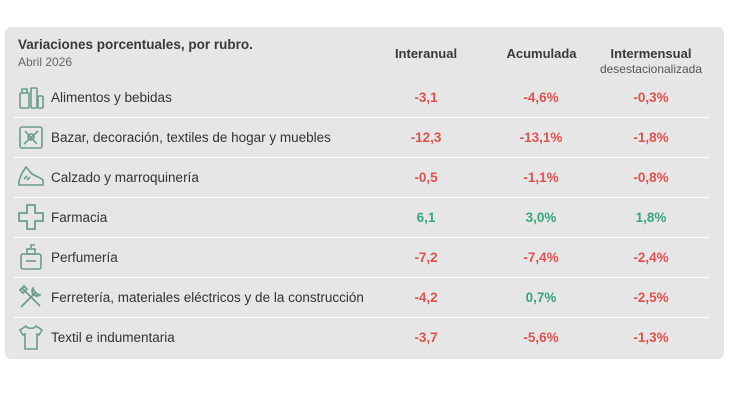  What do you see at coordinates (651, 217) in the screenshot?
I see `value-cell: 1,8%` at bounding box center [651, 217].